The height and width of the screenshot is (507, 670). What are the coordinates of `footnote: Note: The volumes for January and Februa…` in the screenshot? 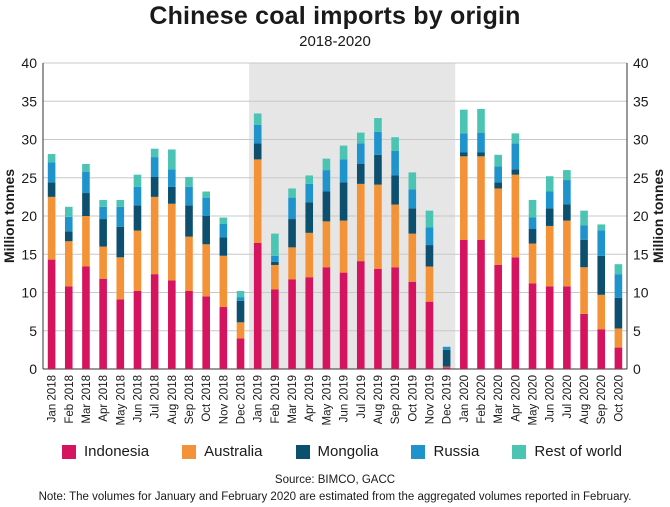 It's located at (335, 497).